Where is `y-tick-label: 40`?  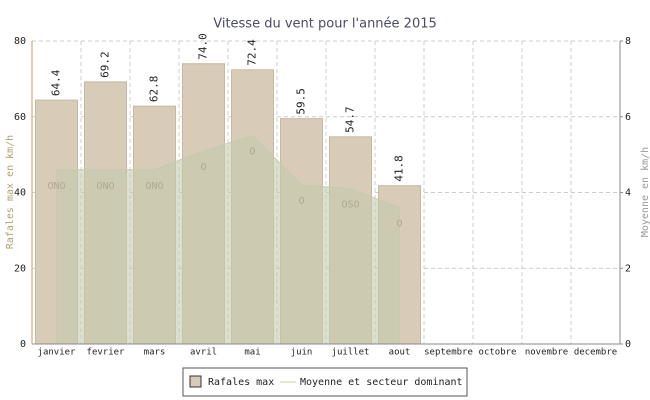 y-tick-label: 40 is located at coordinates (20, 193).